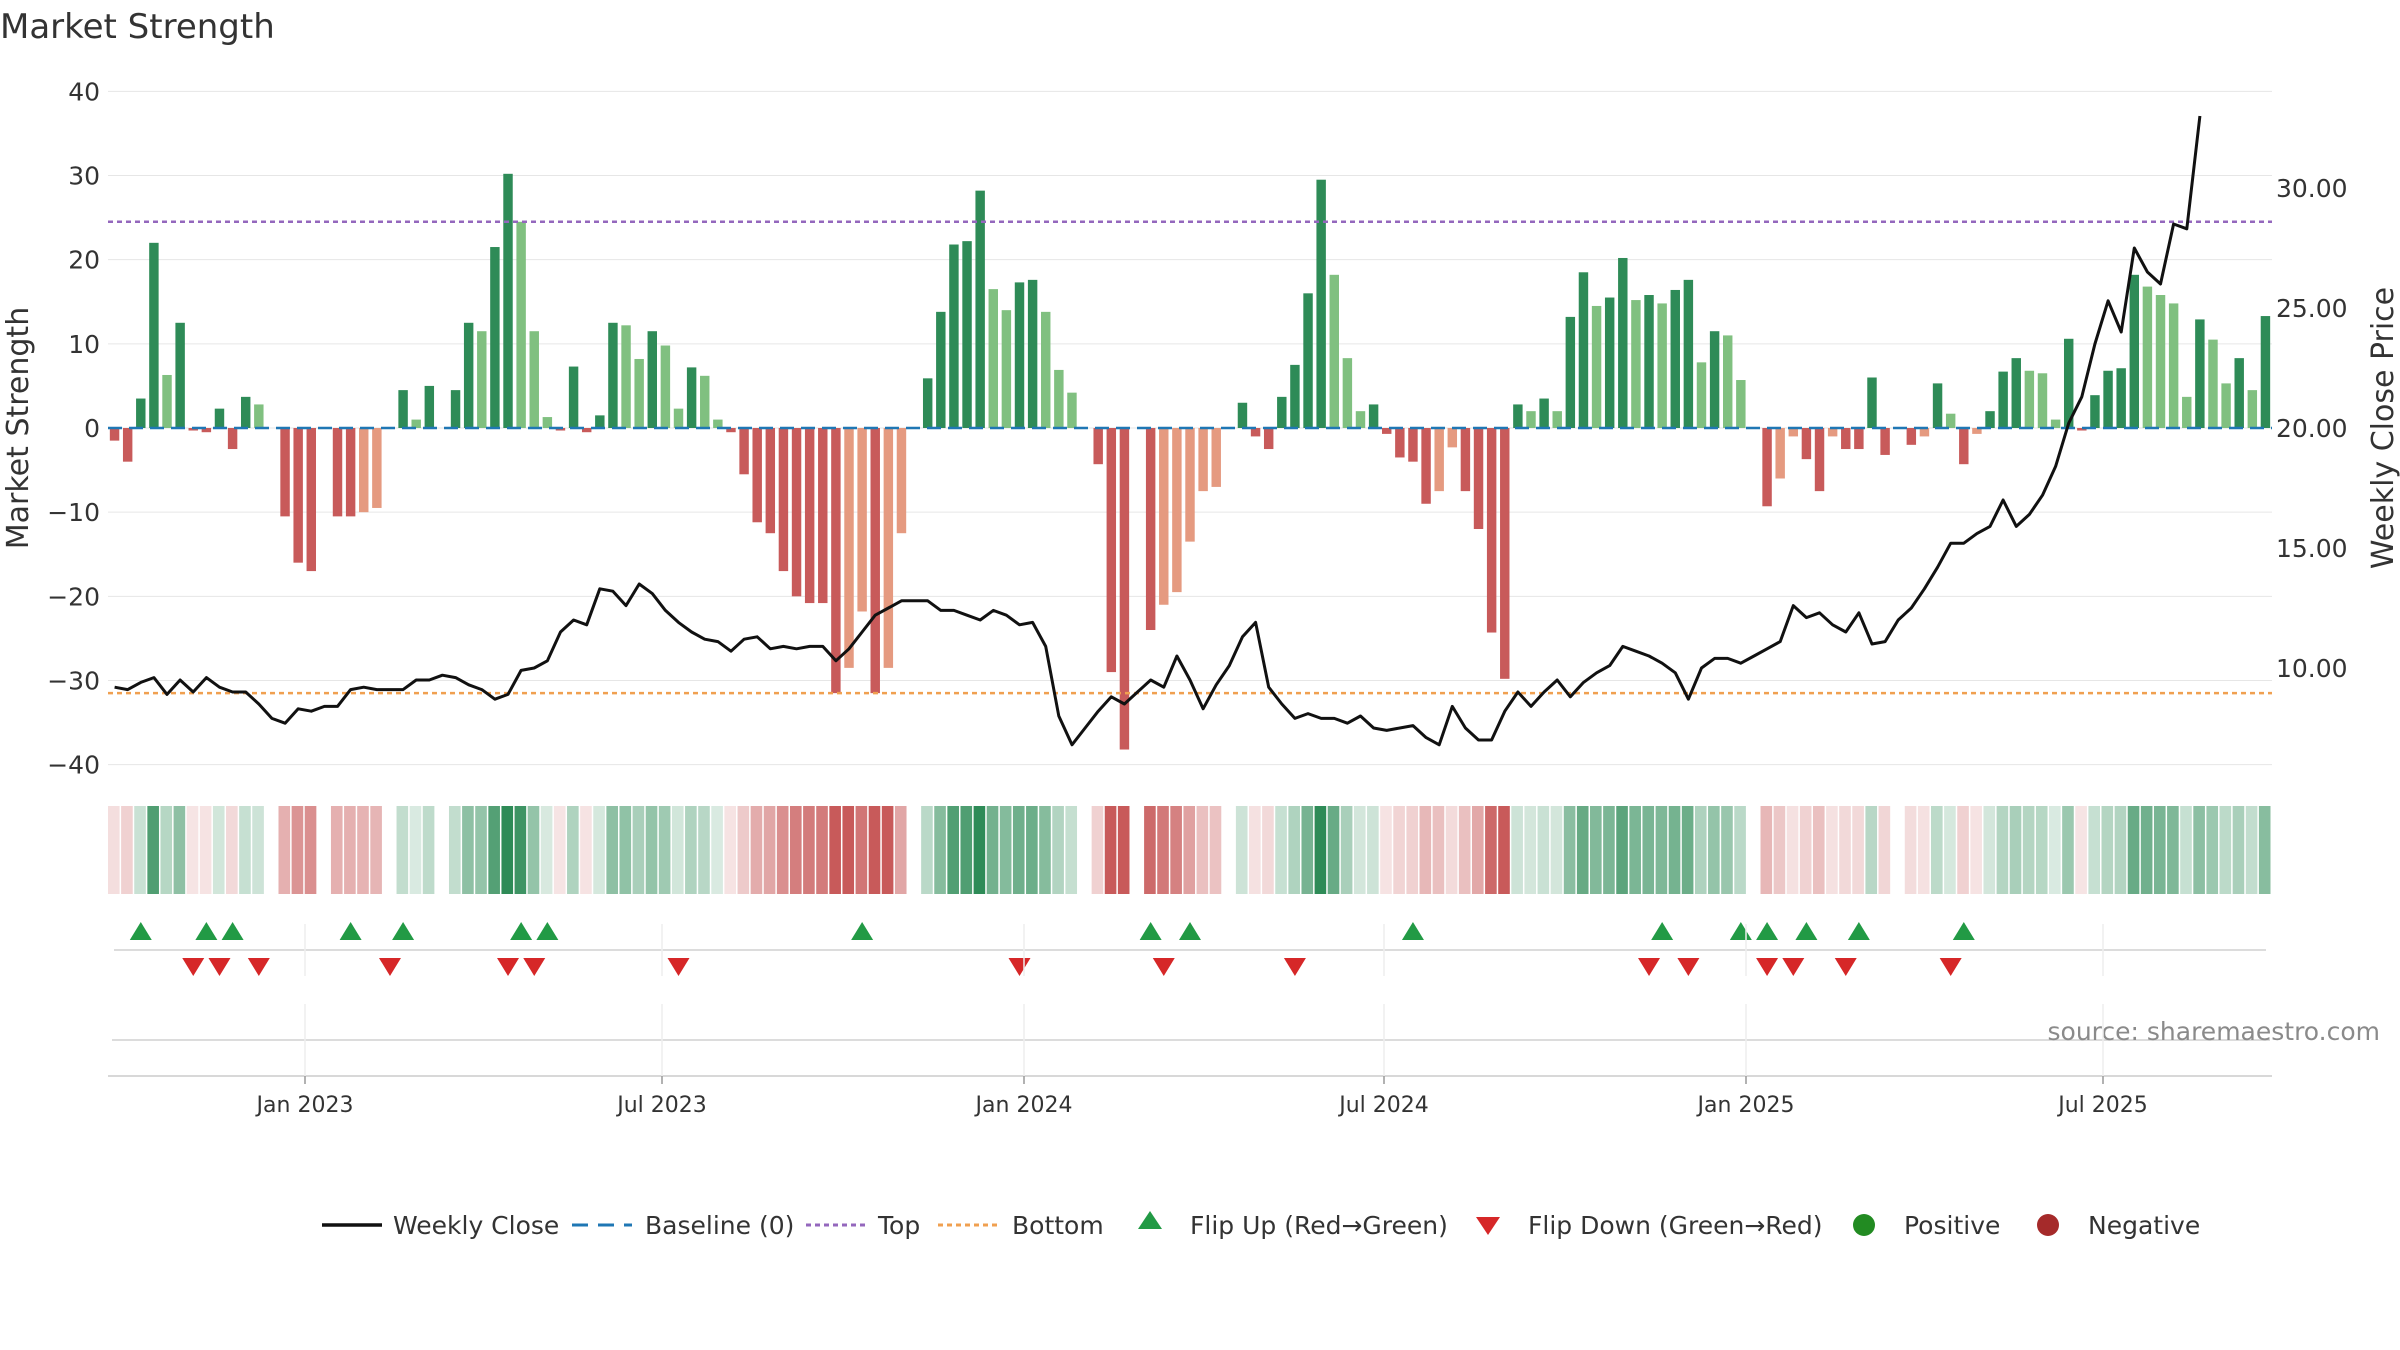  What do you see at coordinates (304, 1105) in the screenshot?
I see `x-tick-label: Jan 2023` at bounding box center [304, 1105].